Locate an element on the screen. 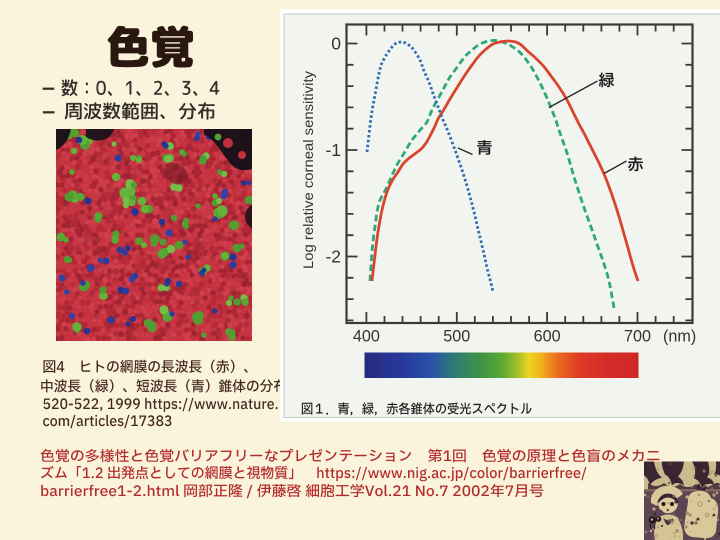  svg-text: 400 is located at coordinates (366, 337).